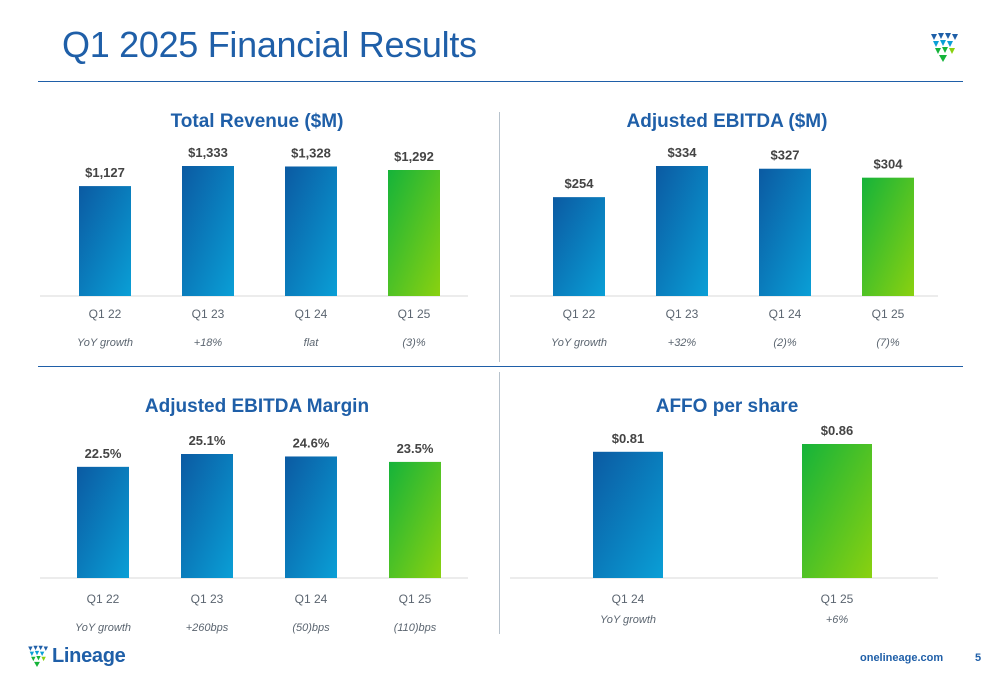  What do you see at coordinates (785, 155) in the screenshot?
I see `bar-value-label: $327` at bounding box center [785, 155].